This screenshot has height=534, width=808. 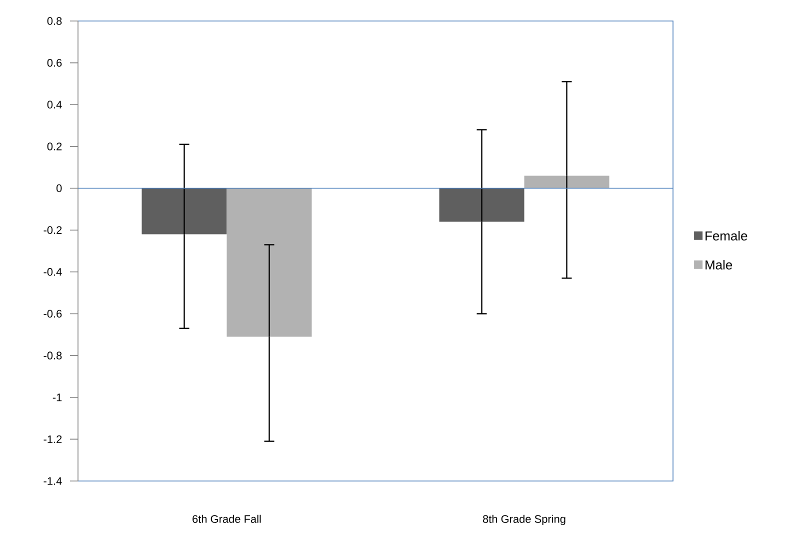 I want to click on y-tick-label: -1, so click(x=57, y=398).